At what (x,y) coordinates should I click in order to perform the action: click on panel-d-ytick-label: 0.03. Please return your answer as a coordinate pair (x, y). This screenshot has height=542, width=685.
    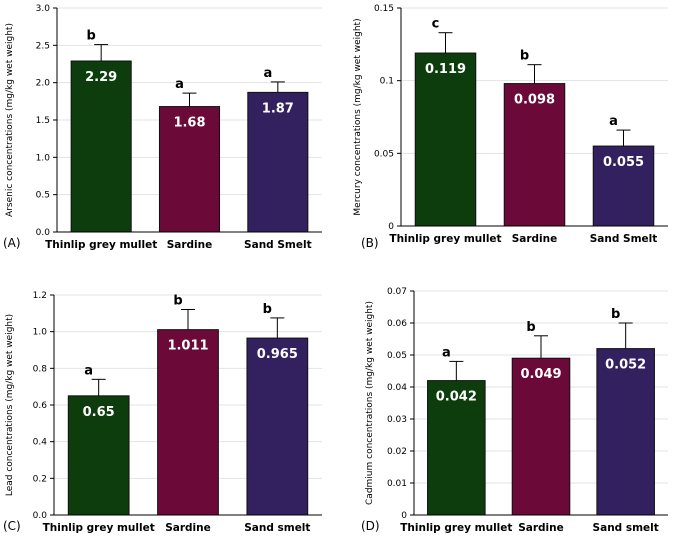
    Looking at the image, I should click on (397, 420).